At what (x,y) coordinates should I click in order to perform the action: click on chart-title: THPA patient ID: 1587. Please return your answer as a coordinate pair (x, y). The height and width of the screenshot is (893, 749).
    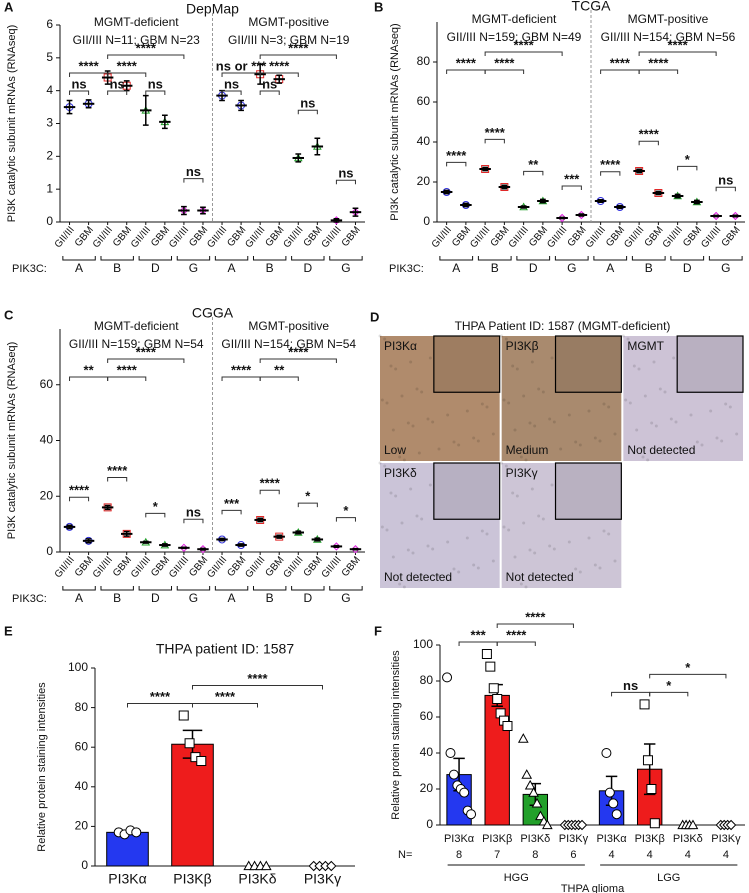
    Looking at the image, I should click on (225, 649).